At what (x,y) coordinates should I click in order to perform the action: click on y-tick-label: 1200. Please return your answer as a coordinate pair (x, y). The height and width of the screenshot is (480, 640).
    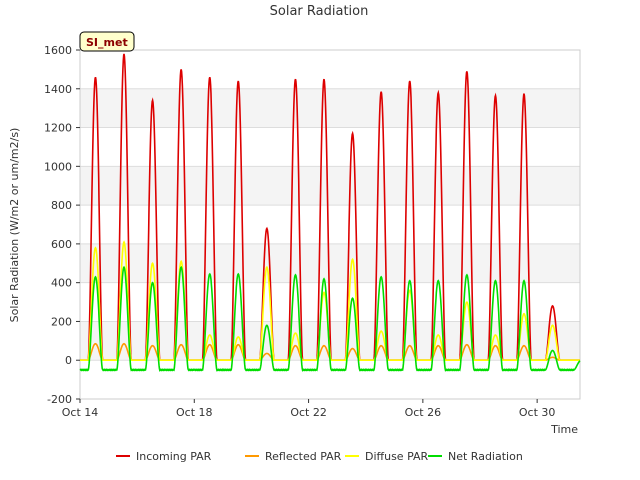
    Looking at the image, I should click on (58, 128).